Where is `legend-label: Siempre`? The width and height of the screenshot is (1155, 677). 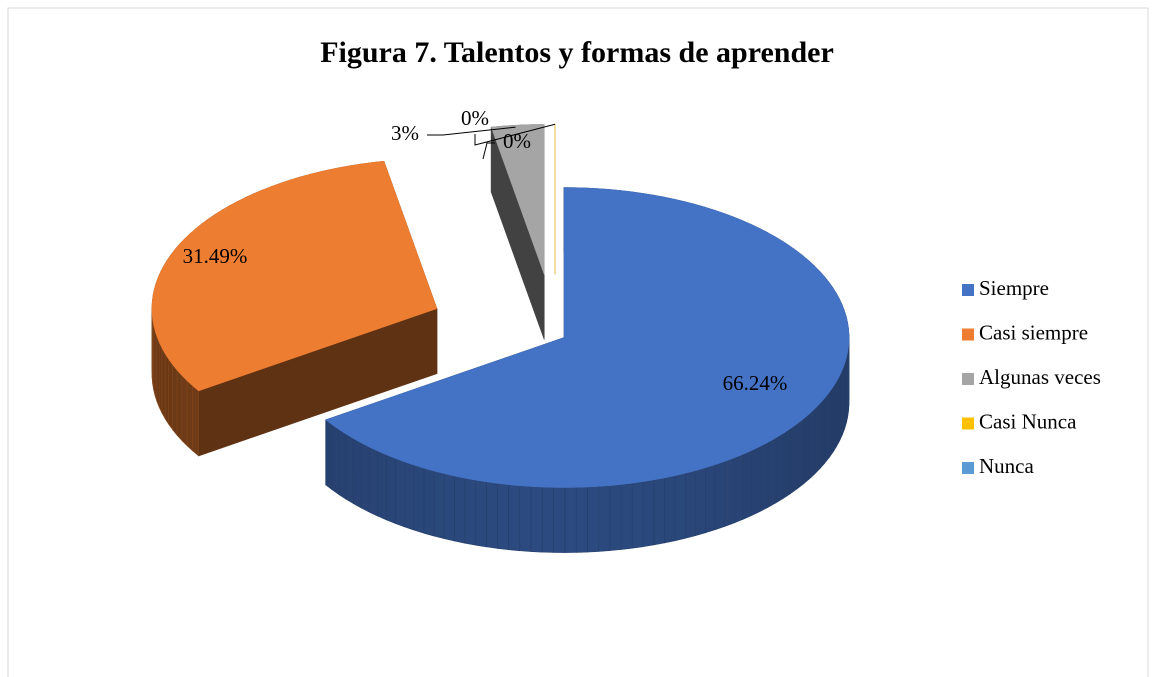 legend-label: Siempre is located at coordinates (1014, 288).